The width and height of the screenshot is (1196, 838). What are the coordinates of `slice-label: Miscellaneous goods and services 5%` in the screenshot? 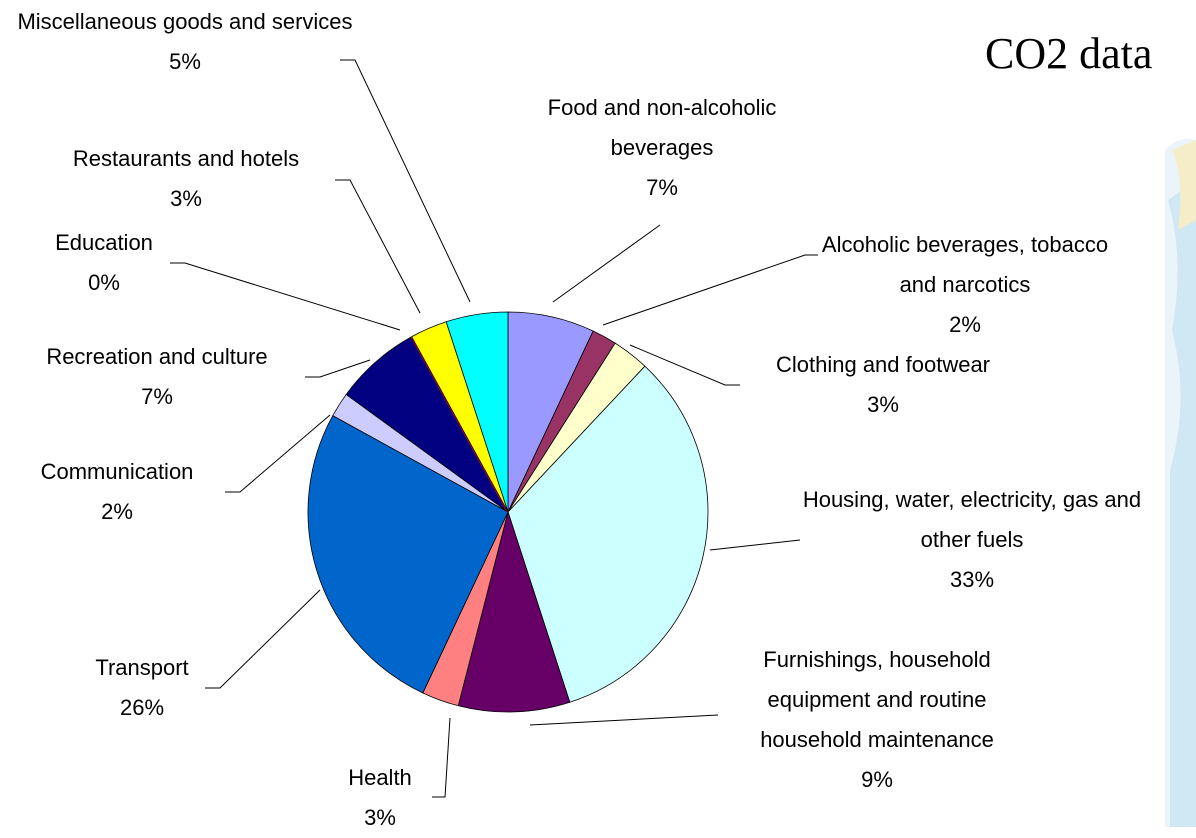 It's located at (185, 42).